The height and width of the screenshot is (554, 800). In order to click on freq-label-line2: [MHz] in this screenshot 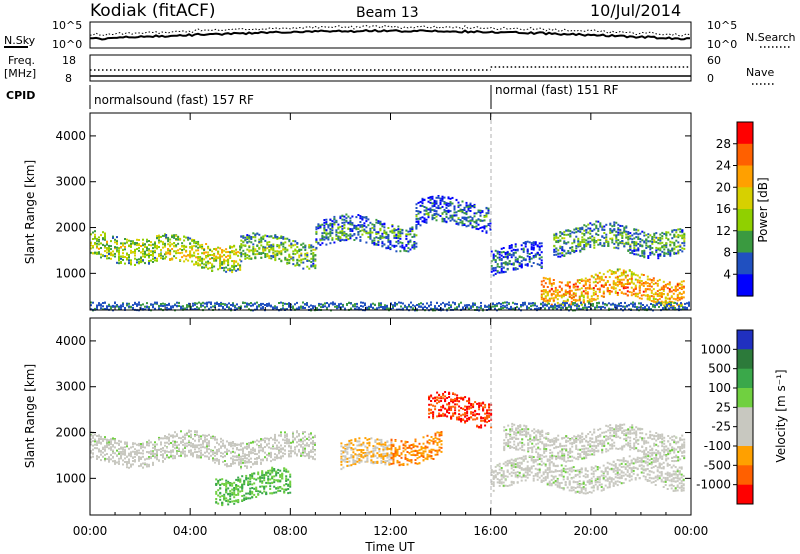, I will do `click(20, 73)`.